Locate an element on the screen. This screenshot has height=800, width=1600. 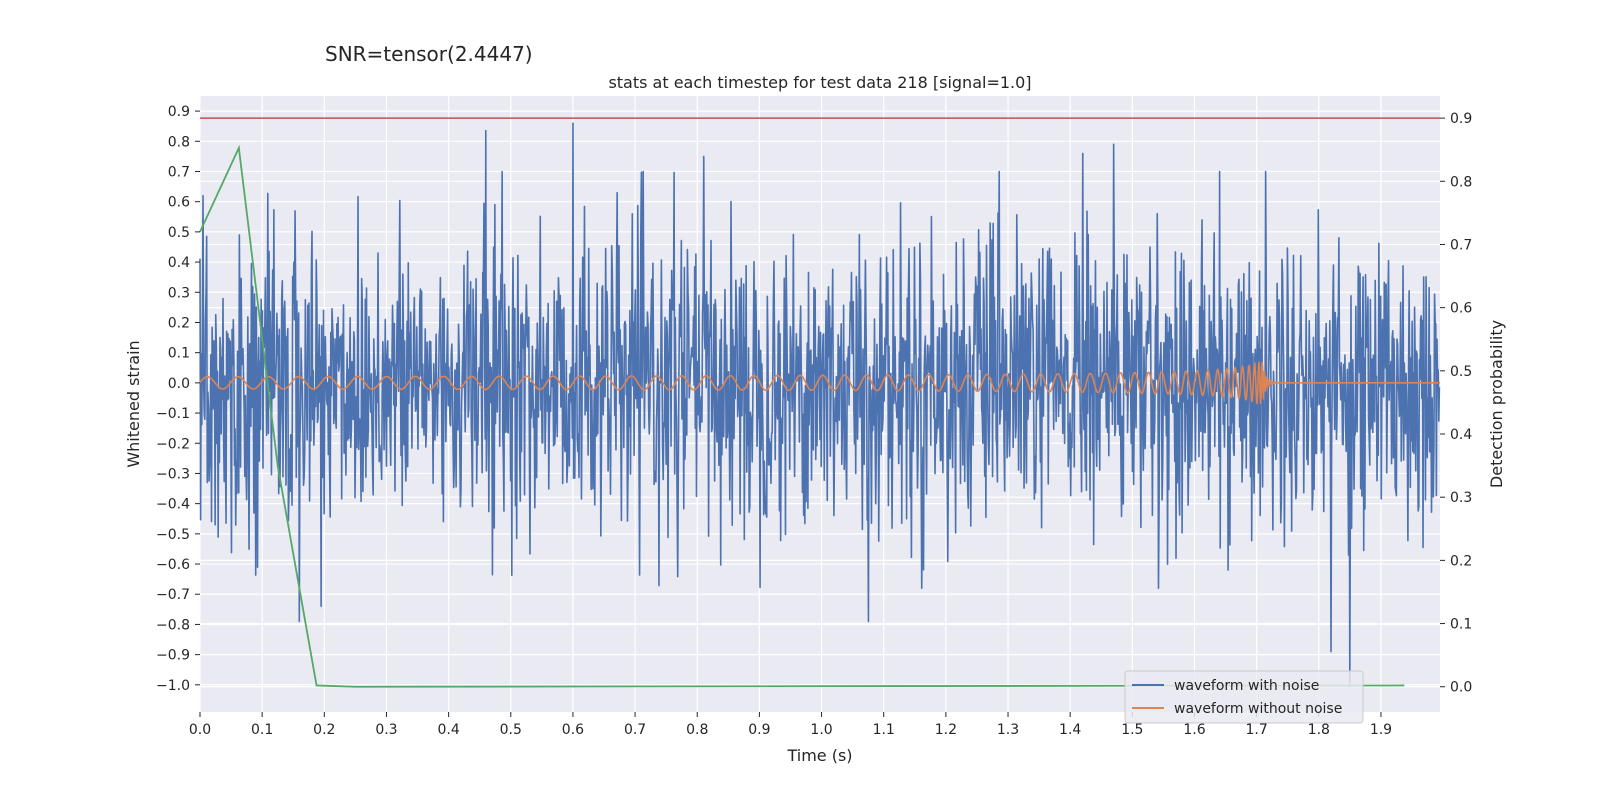
legend-box is located at coordinates (1244, 697).